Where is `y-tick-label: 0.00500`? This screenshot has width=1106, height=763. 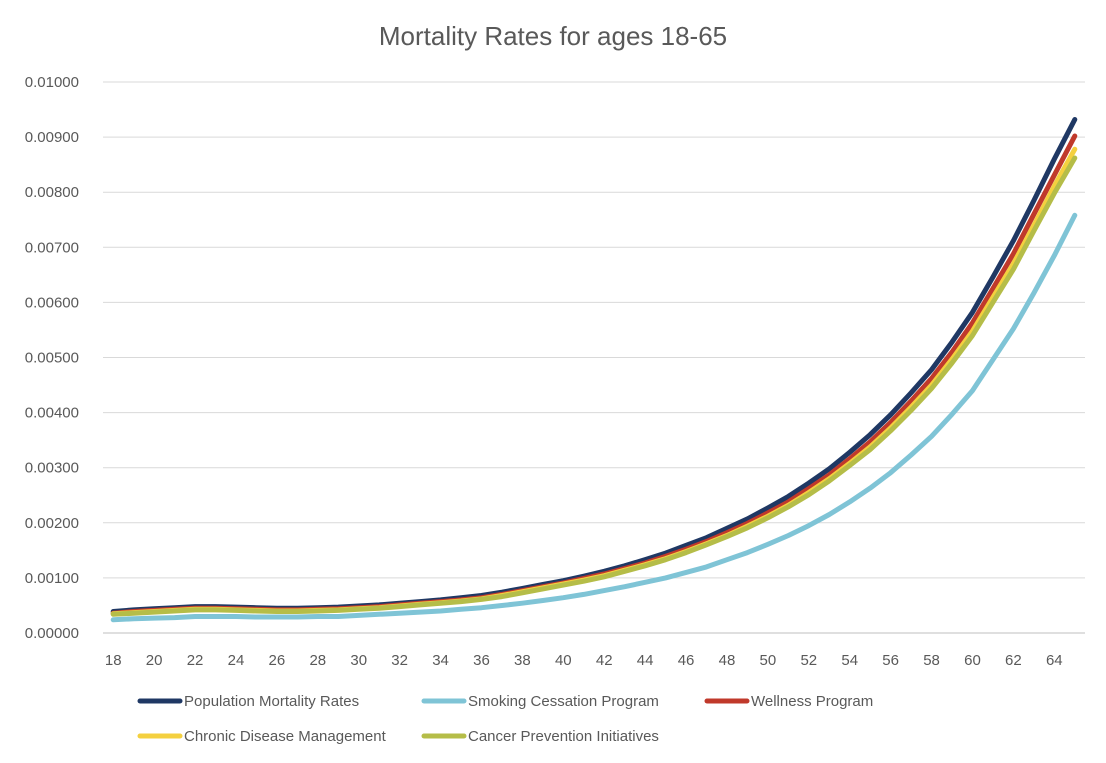
y-tick-label: 0.00500 is located at coordinates (52, 358).